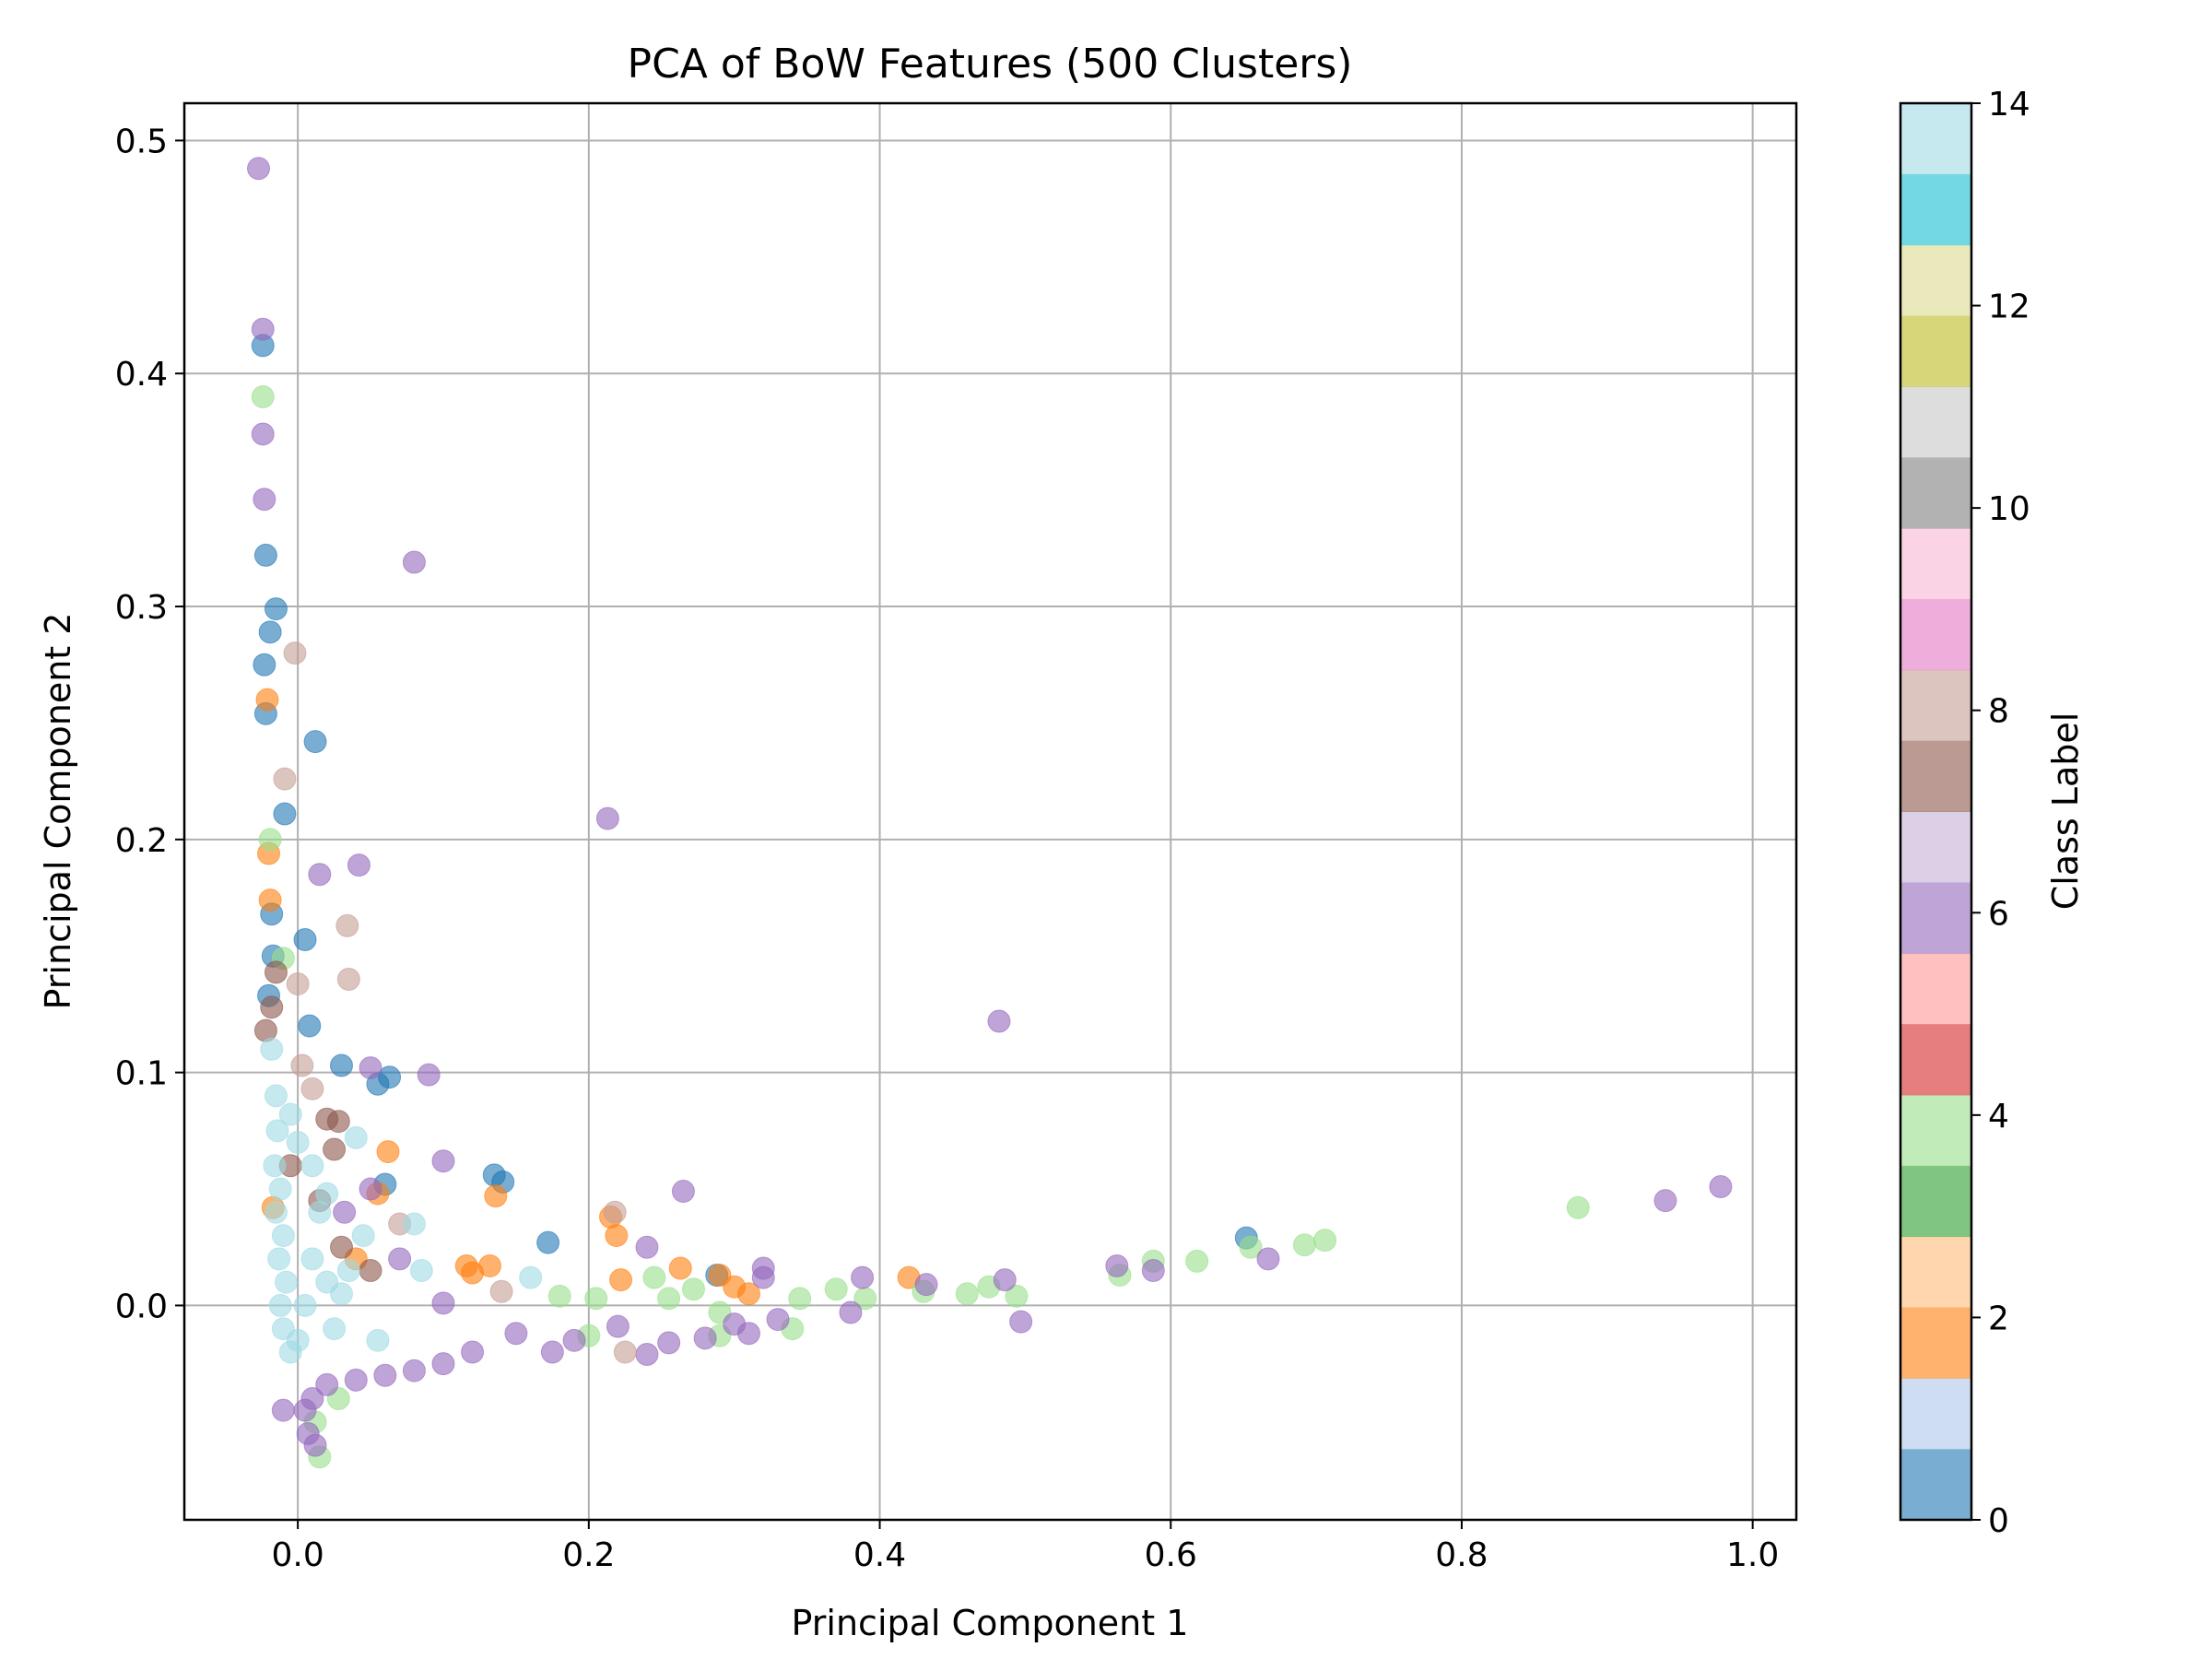 Image resolution: width=2212 pixels, height=1659 pixels. I want to click on y-tick-label: 0.5, so click(141, 141).